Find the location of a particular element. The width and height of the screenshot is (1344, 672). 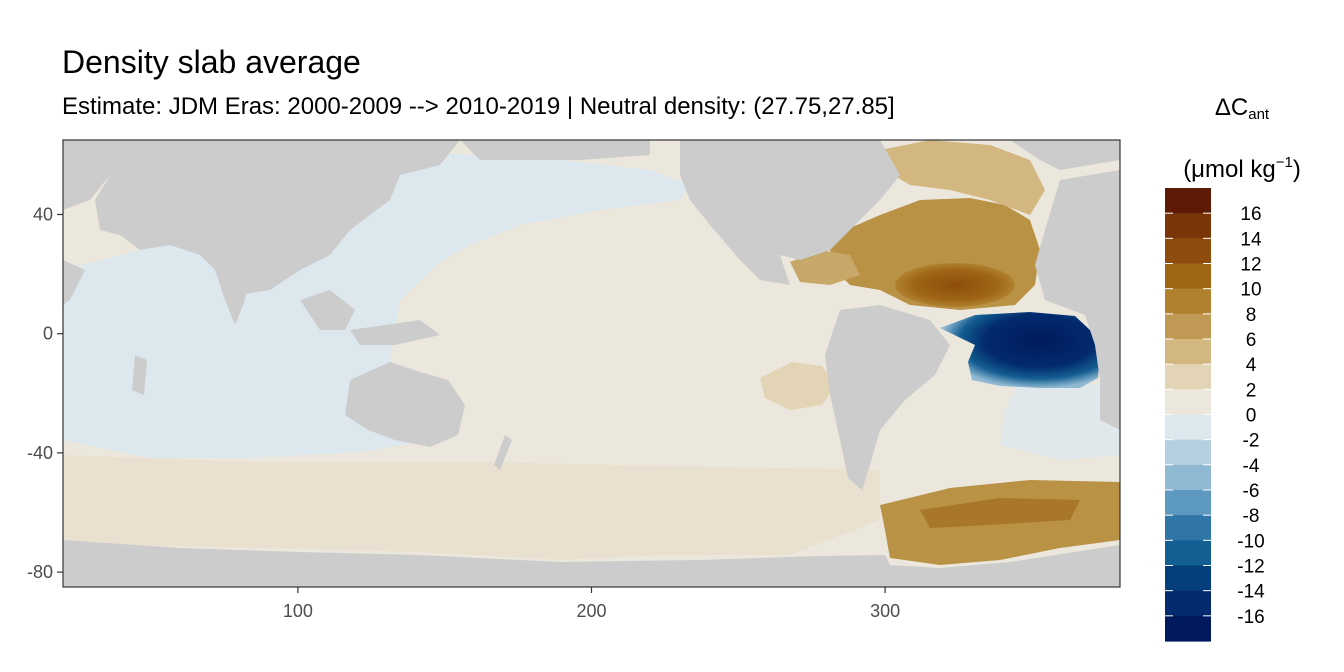

legend-label: 14 is located at coordinates (1251, 239).